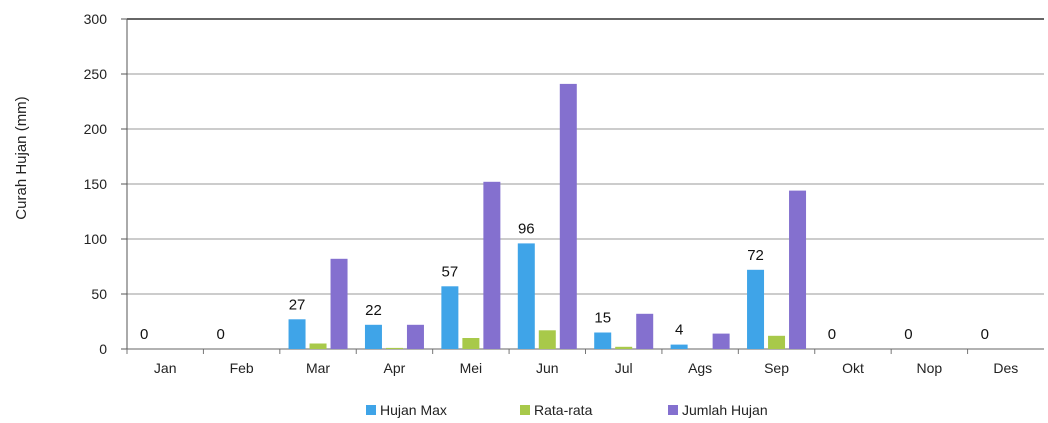 The height and width of the screenshot is (423, 1048). Describe the element at coordinates (450, 271) in the screenshot. I see `data-label: 57` at that location.